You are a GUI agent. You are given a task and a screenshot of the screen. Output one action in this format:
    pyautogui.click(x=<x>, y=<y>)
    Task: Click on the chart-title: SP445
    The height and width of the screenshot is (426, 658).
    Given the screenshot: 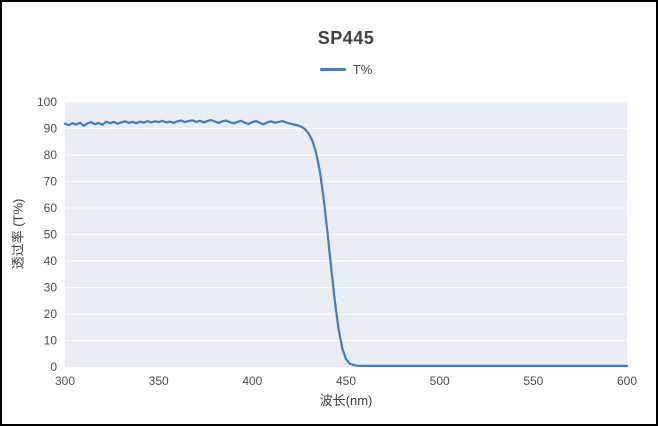 What is the action you would take?
    pyautogui.click(x=346, y=38)
    